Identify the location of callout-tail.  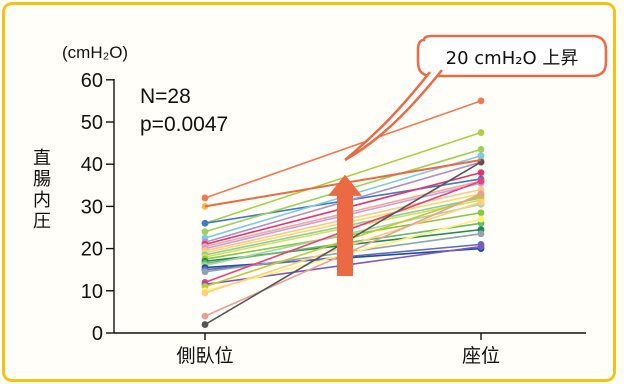
(393, 115).